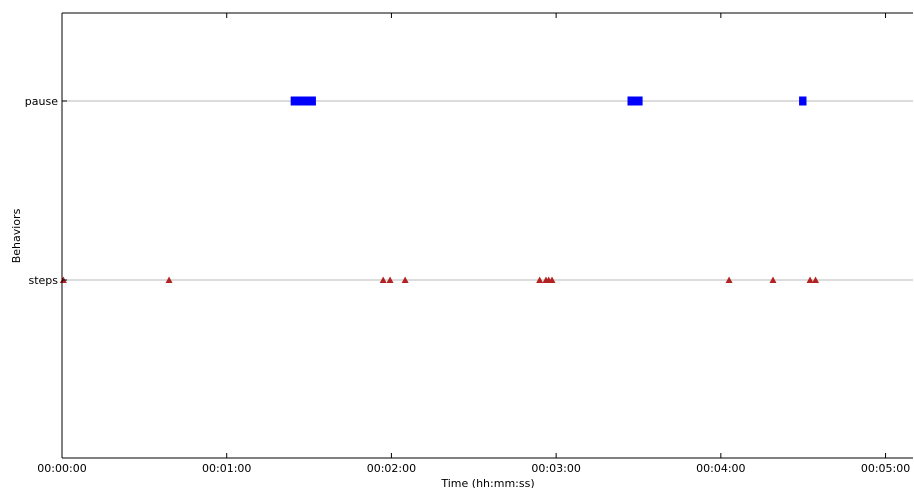 The width and height of the screenshot is (914, 493). What do you see at coordinates (41, 101) in the screenshot?
I see `y-tick-label-pause: pause` at bounding box center [41, 101].